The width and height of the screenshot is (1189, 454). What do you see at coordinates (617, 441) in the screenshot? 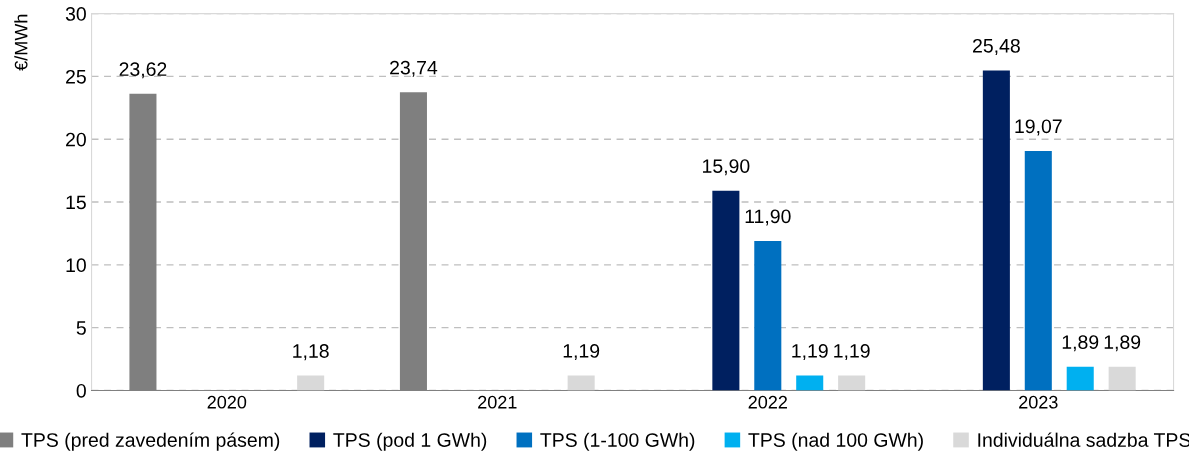
I see `legend-label: TPS (1-100 GWh)` at bounding box center [617, 441].